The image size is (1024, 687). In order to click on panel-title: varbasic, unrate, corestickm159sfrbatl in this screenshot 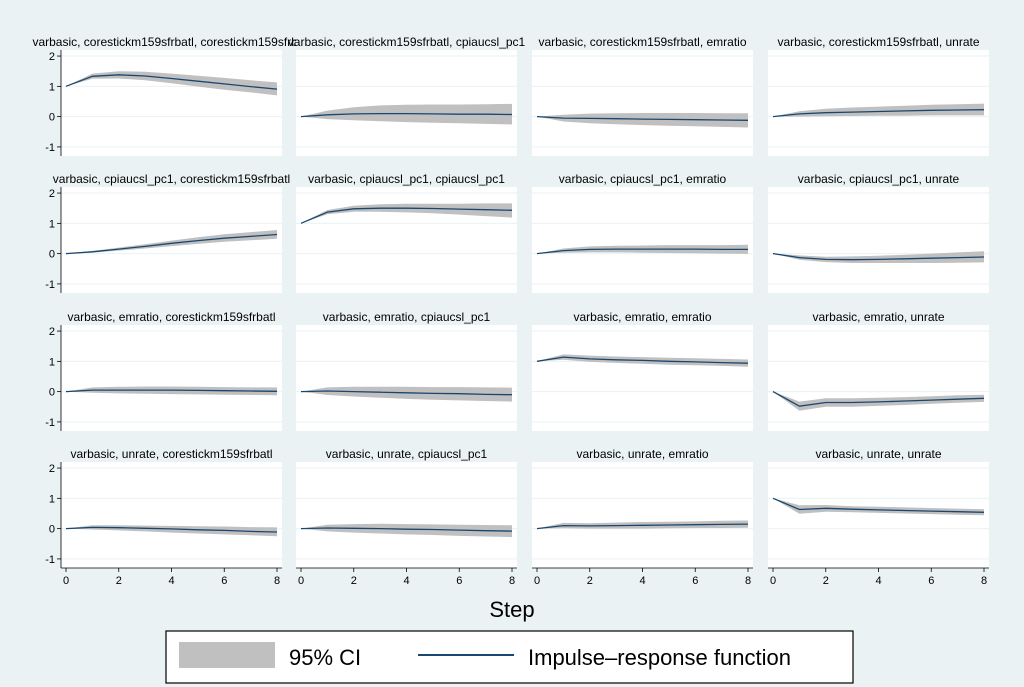, I will do `click(171, 454)`.